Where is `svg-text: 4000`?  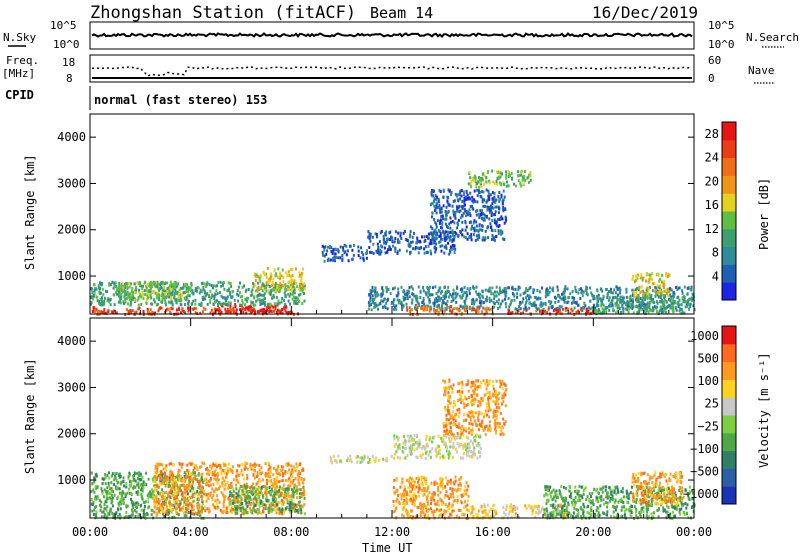
svg-text: 4000 is located at coordinates (71, 137).